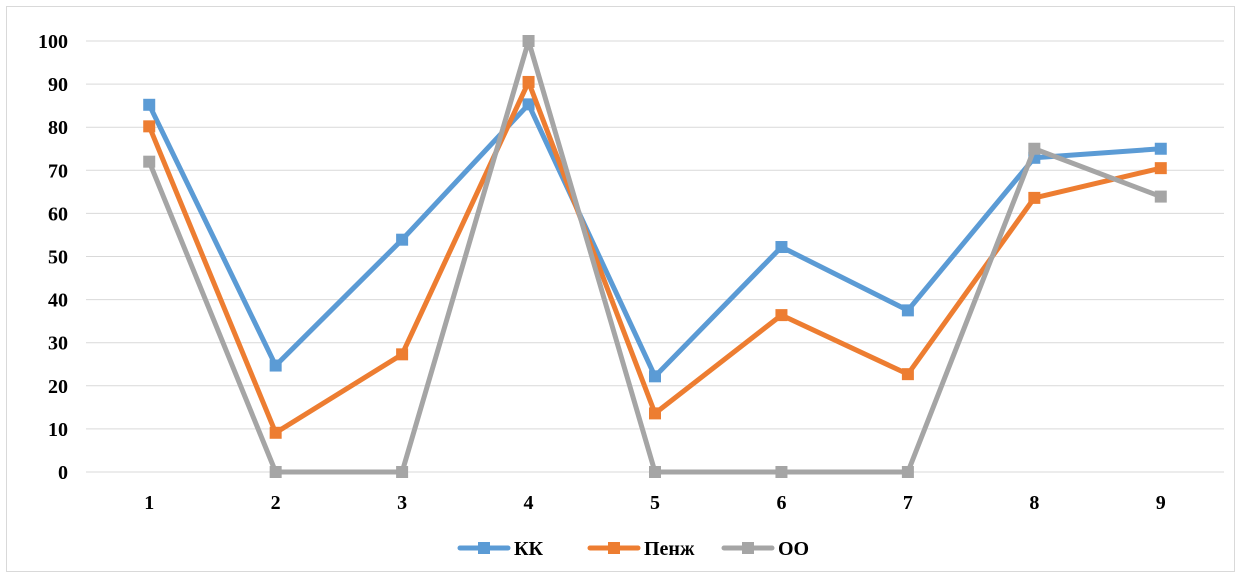  I want to click on x-tick-label: 1, so click(149, 503).